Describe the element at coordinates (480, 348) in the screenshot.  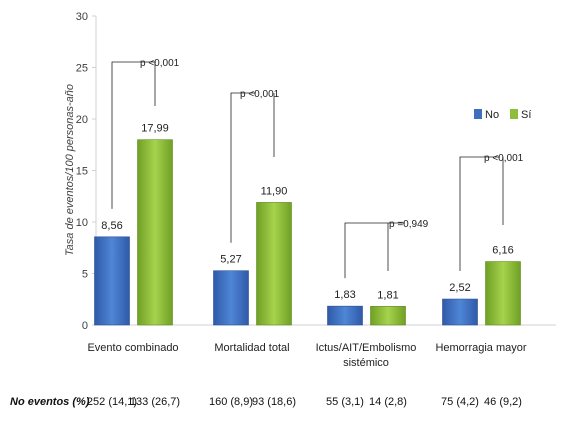
I see `category-label: Hemorragia mayor` at that location.